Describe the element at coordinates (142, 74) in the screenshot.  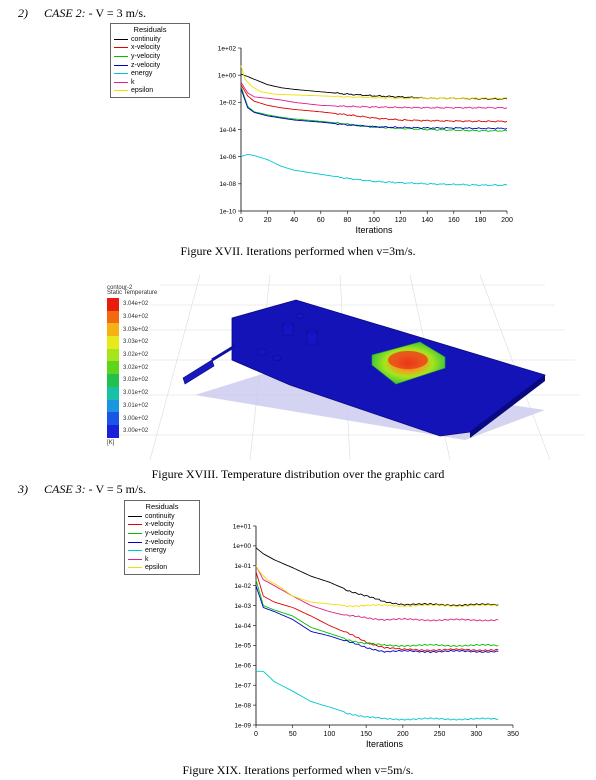
I see `legend-label: energy` at that location.